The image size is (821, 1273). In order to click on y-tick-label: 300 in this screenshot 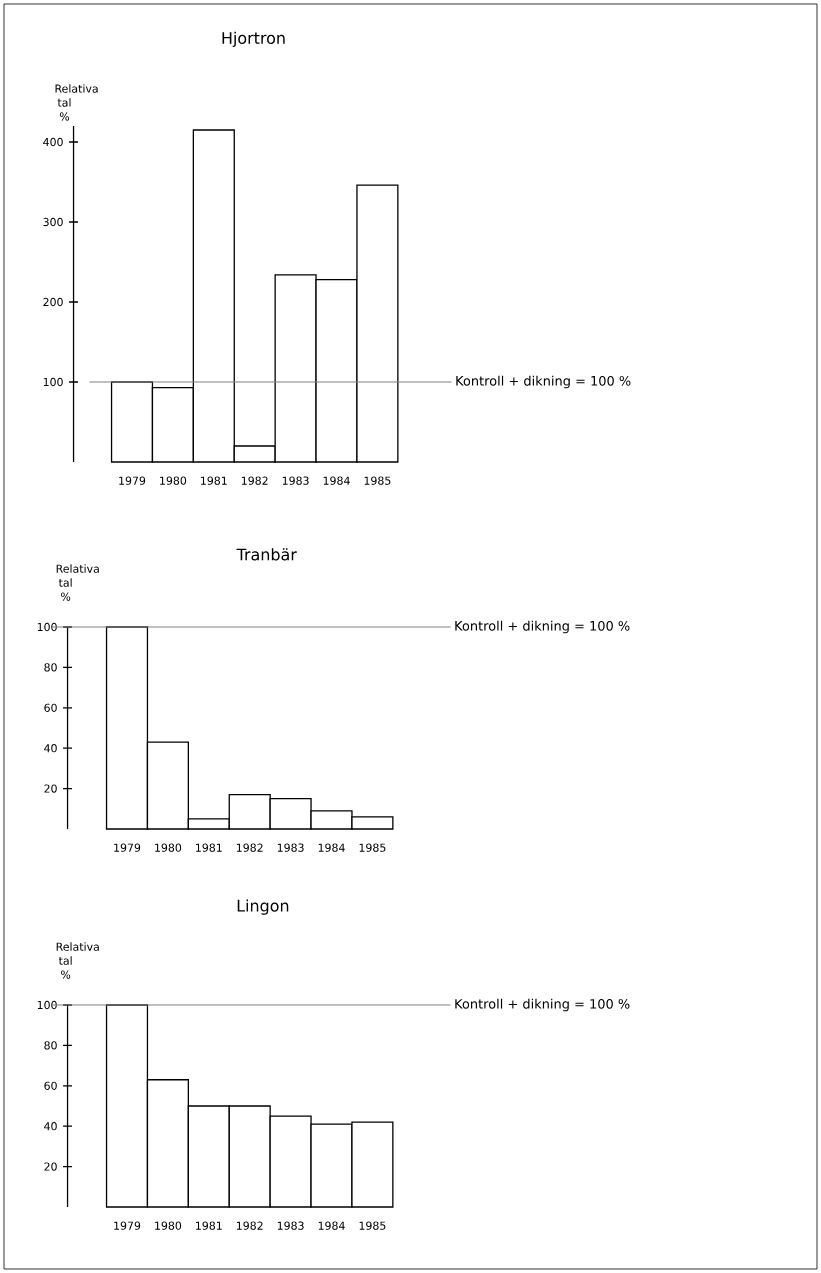, I will do `click(53, 222)`.